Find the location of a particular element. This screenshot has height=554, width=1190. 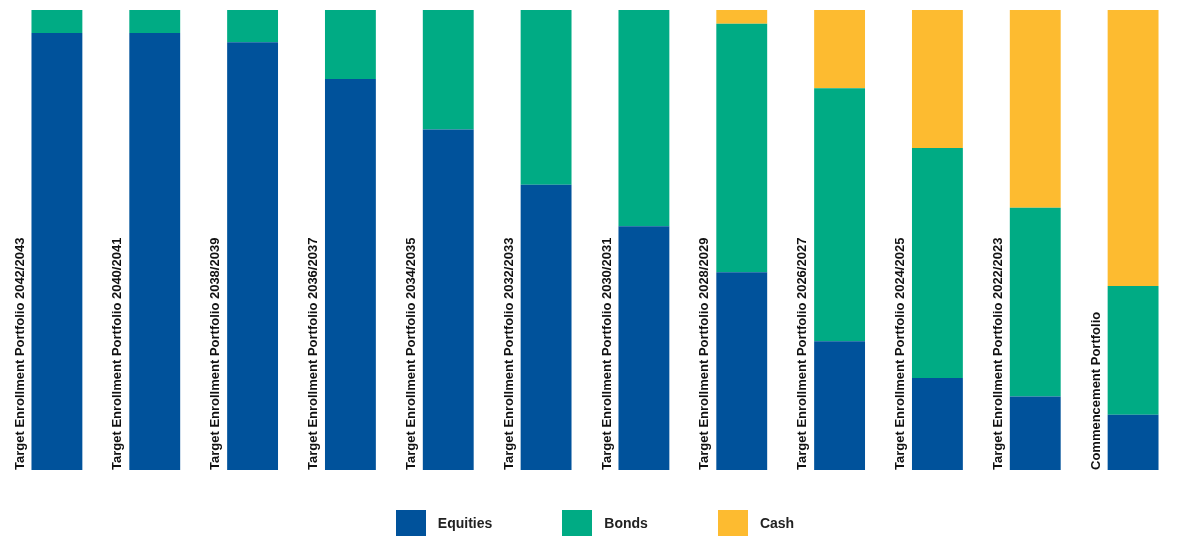

x-tick-label: Target Enrollment Portfolio 2038/2039 is located at coordinates (215, 353).